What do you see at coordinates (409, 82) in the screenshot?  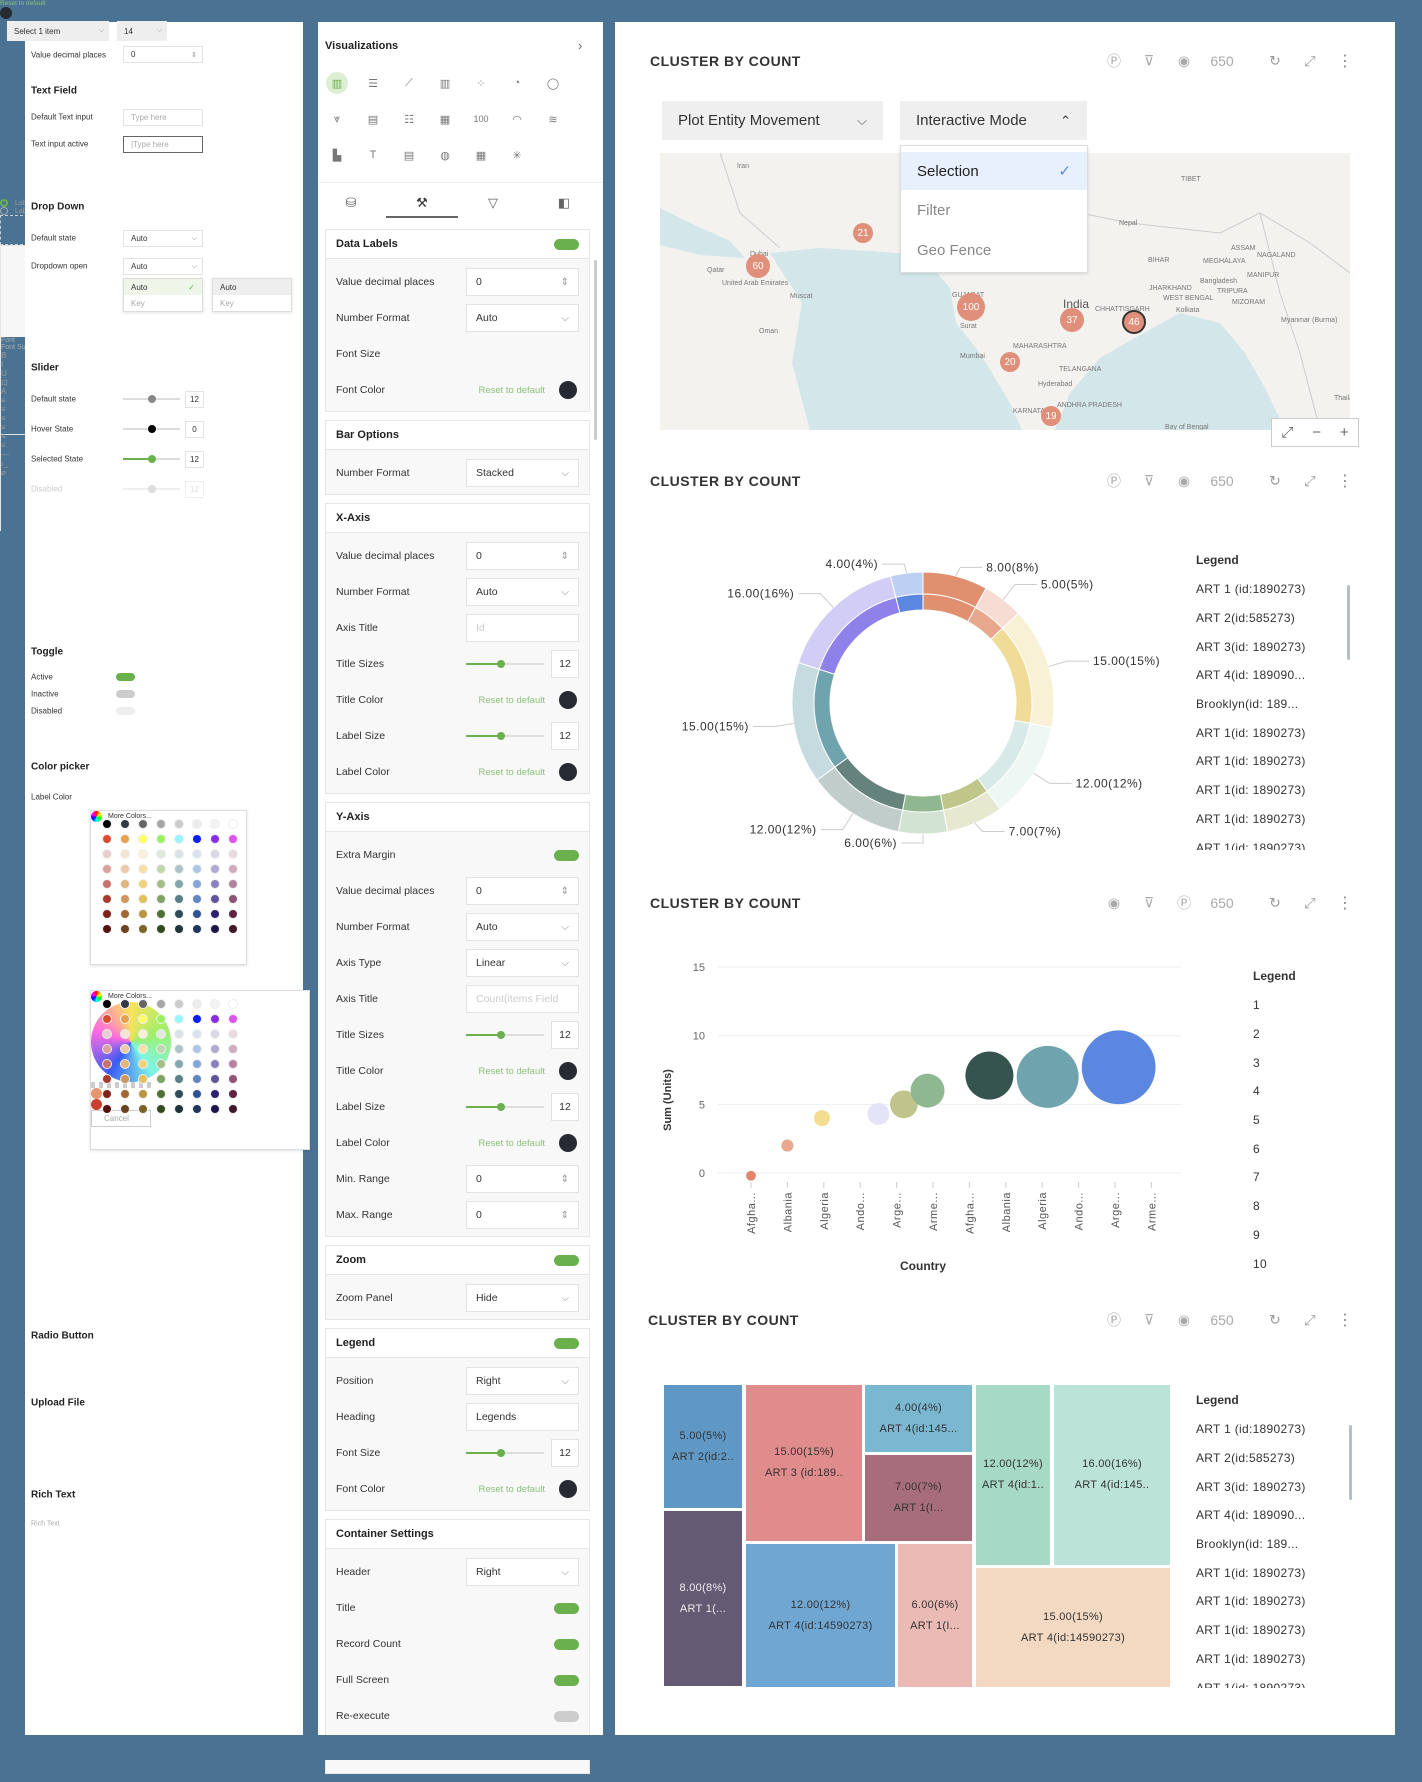 I see `line-chart-icon: ⟋` at bounding box center [409, 82].